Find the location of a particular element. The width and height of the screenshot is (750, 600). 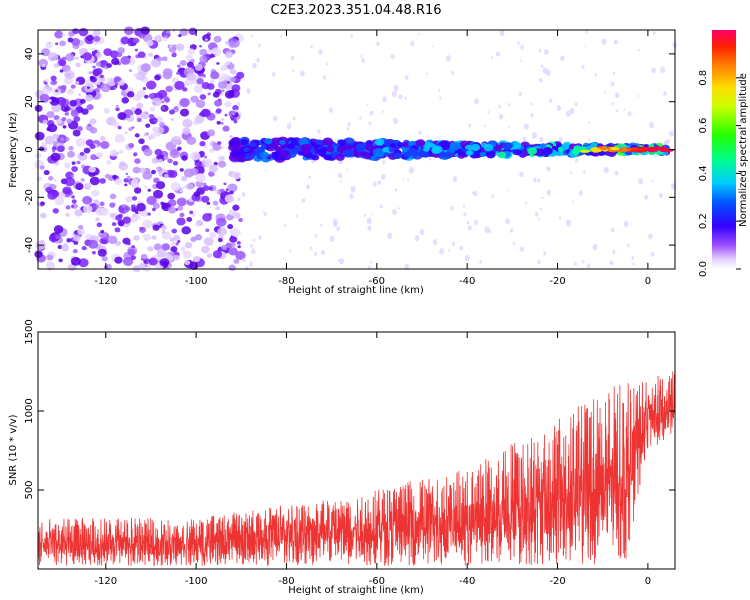

colorbar-label: Normalized spectral amplitude is located at coordinates (743, 150).